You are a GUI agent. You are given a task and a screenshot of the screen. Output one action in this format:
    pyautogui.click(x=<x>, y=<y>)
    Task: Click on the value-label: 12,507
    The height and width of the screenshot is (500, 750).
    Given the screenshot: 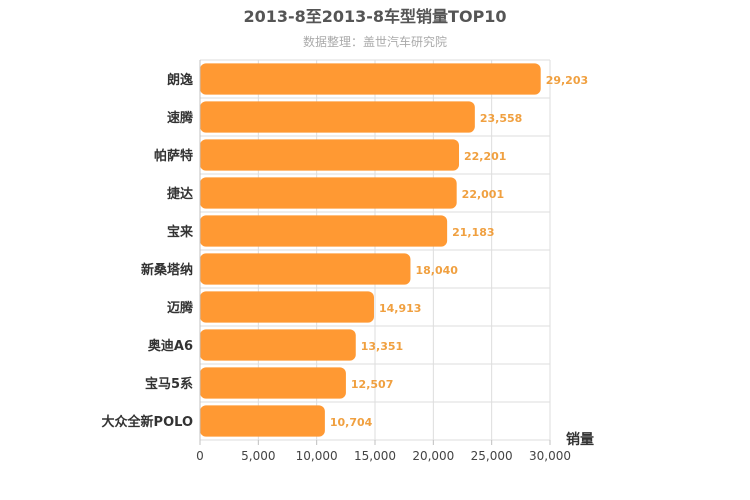 What is the action you would take?
    pyautogui.click(x=372, y=384)
    